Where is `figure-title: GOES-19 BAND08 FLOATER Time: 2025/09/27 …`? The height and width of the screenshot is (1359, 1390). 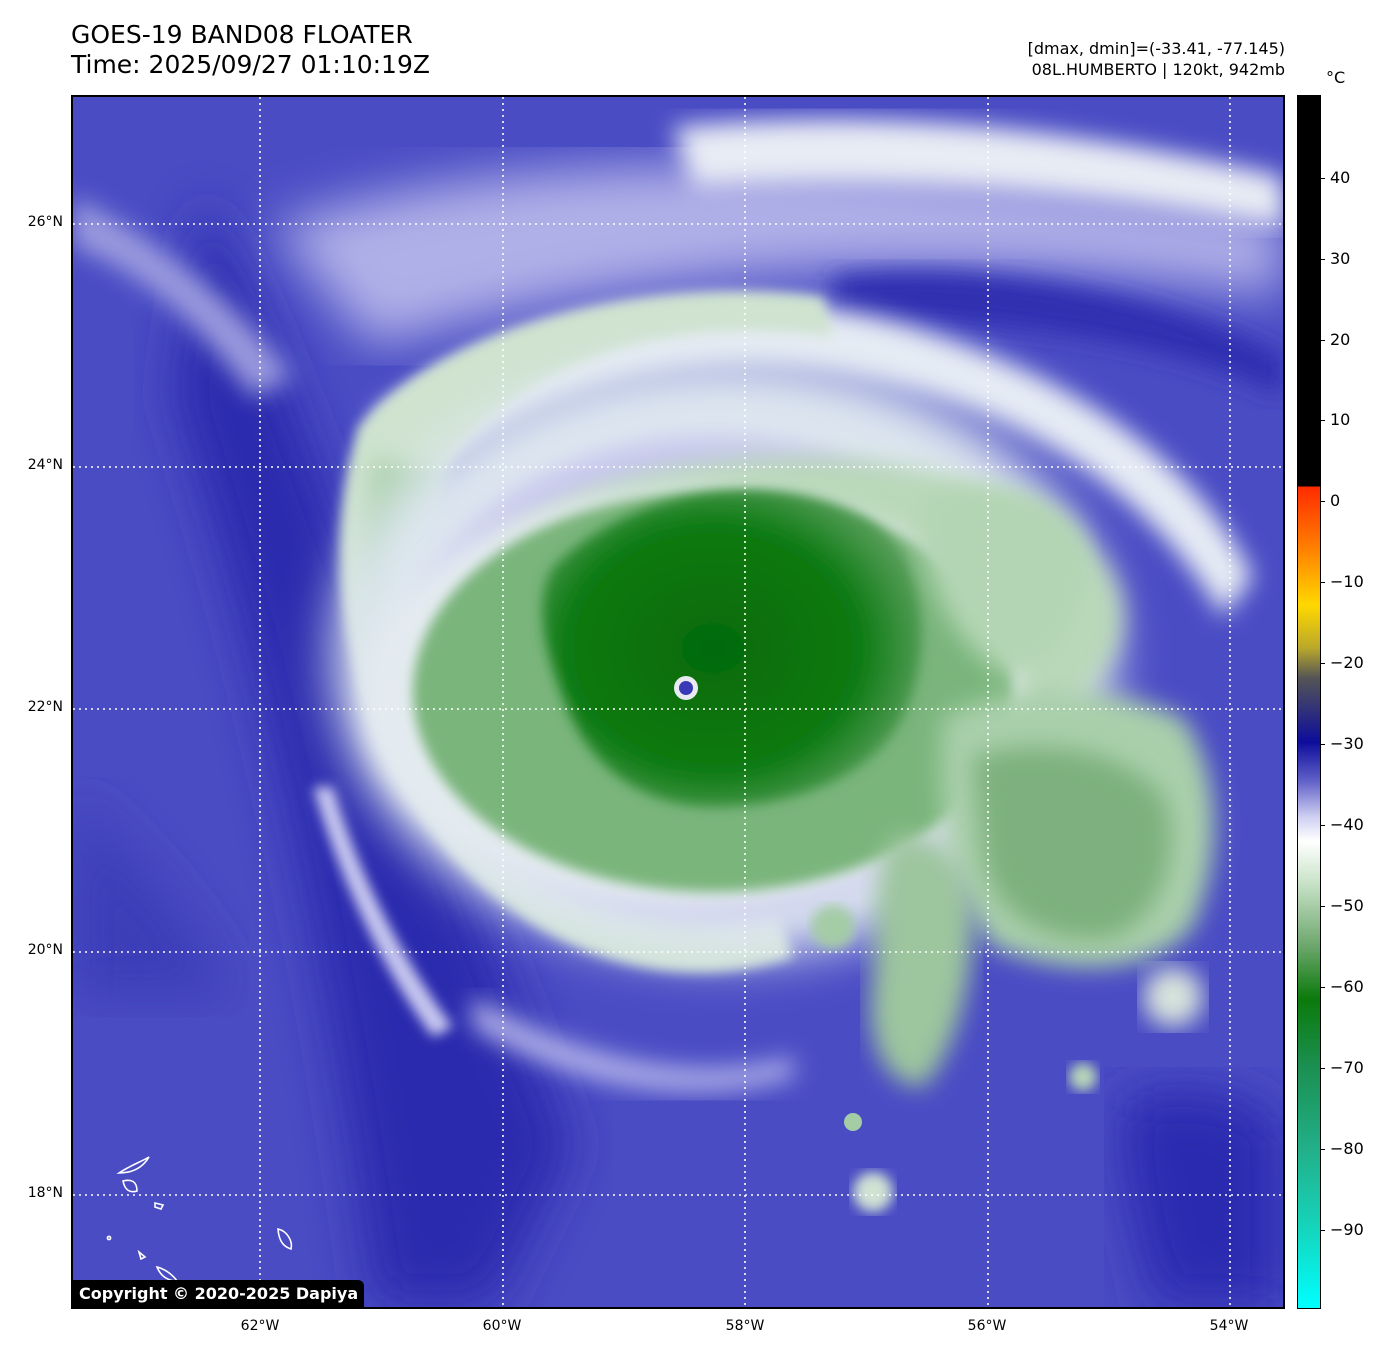
figure-title: GOES-19 BAND08 FLOATER Time: 2025/09/27 … is located at coordinates (250, 50).